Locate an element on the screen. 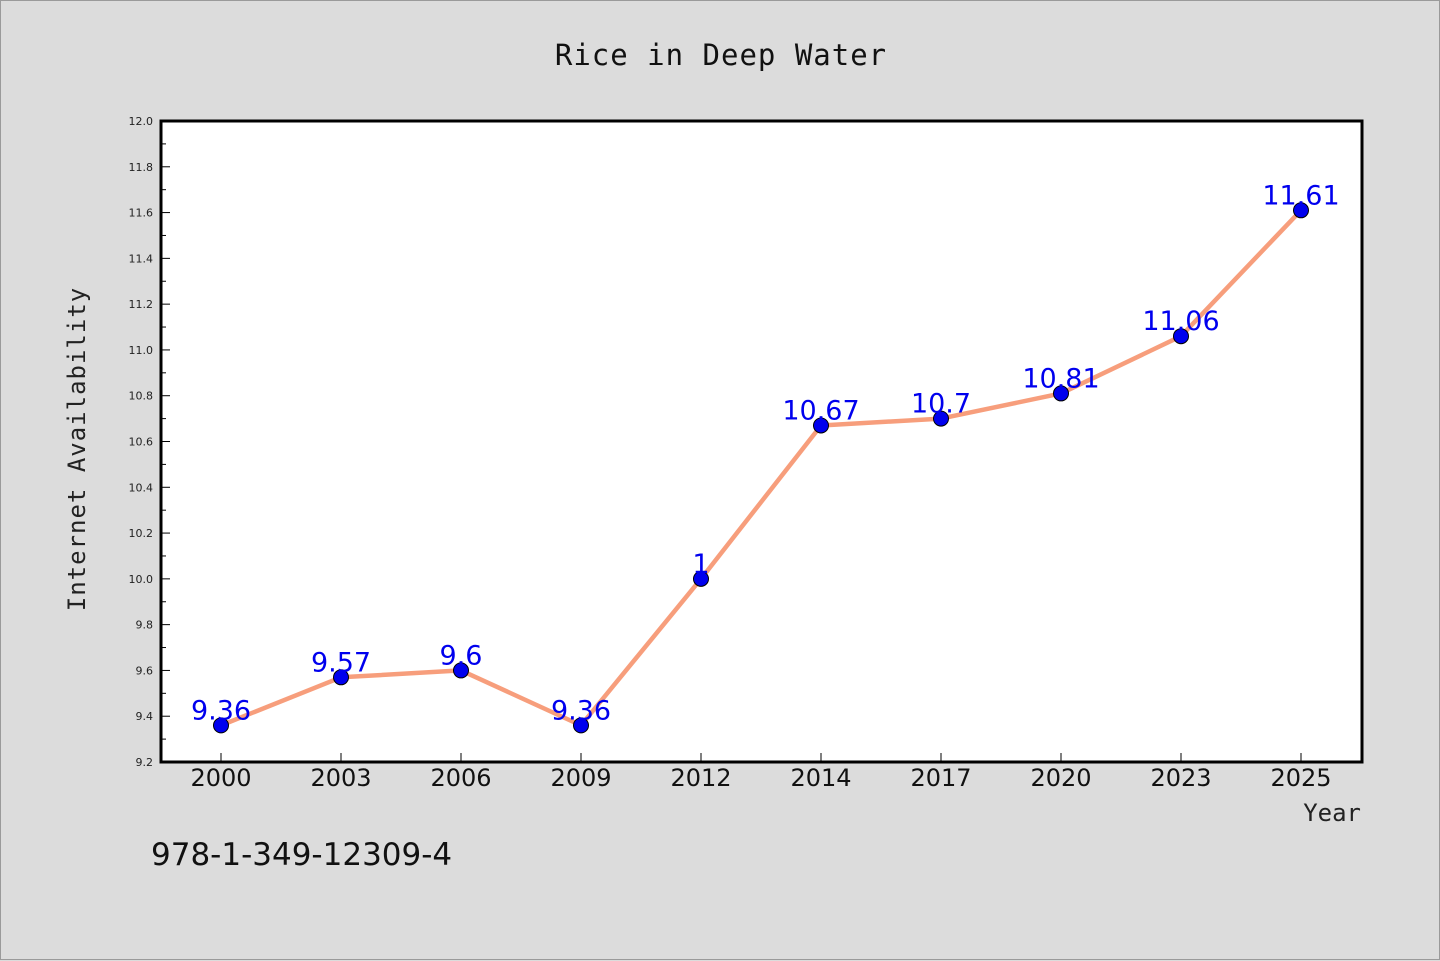 Image resolution: width=1440 pixels, height=961 pixels. x-tick-label: 2023 is located at coordinates (1180, 778).